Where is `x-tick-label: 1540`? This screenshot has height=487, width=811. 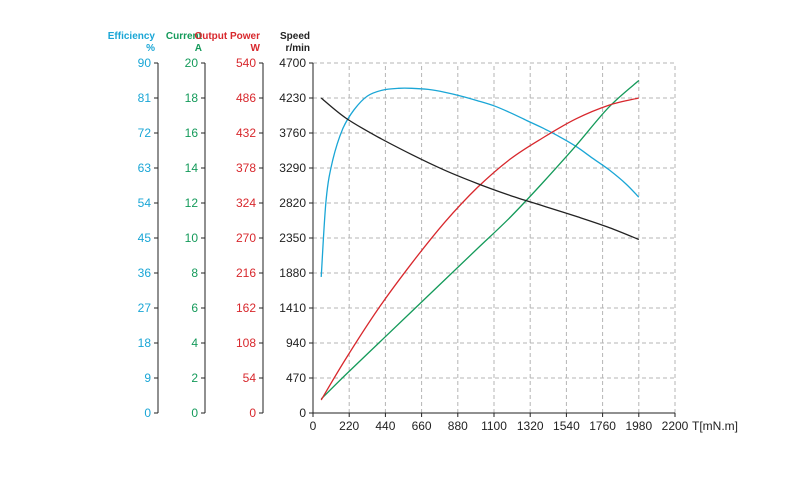
x-tick-label: 1540 is located at coordinates (566, 426).